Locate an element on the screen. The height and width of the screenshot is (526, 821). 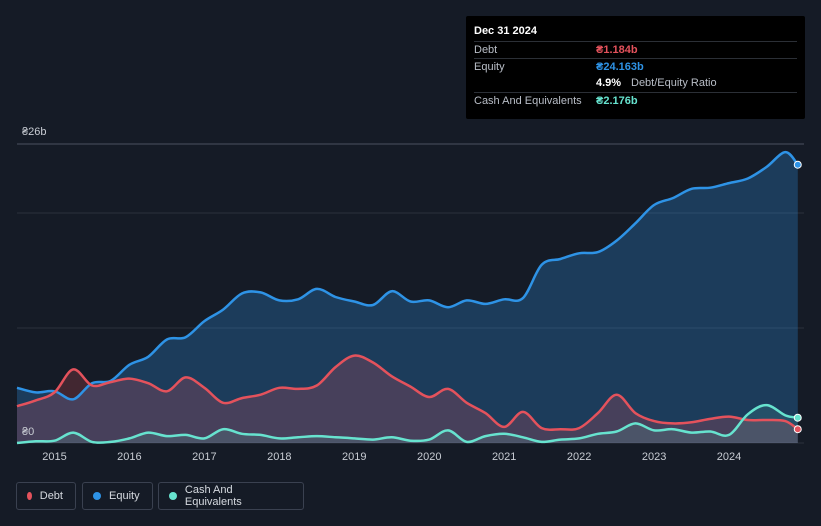
tooltip-cash-label: Cash And Equivalents is located at coordinates (528, 101).